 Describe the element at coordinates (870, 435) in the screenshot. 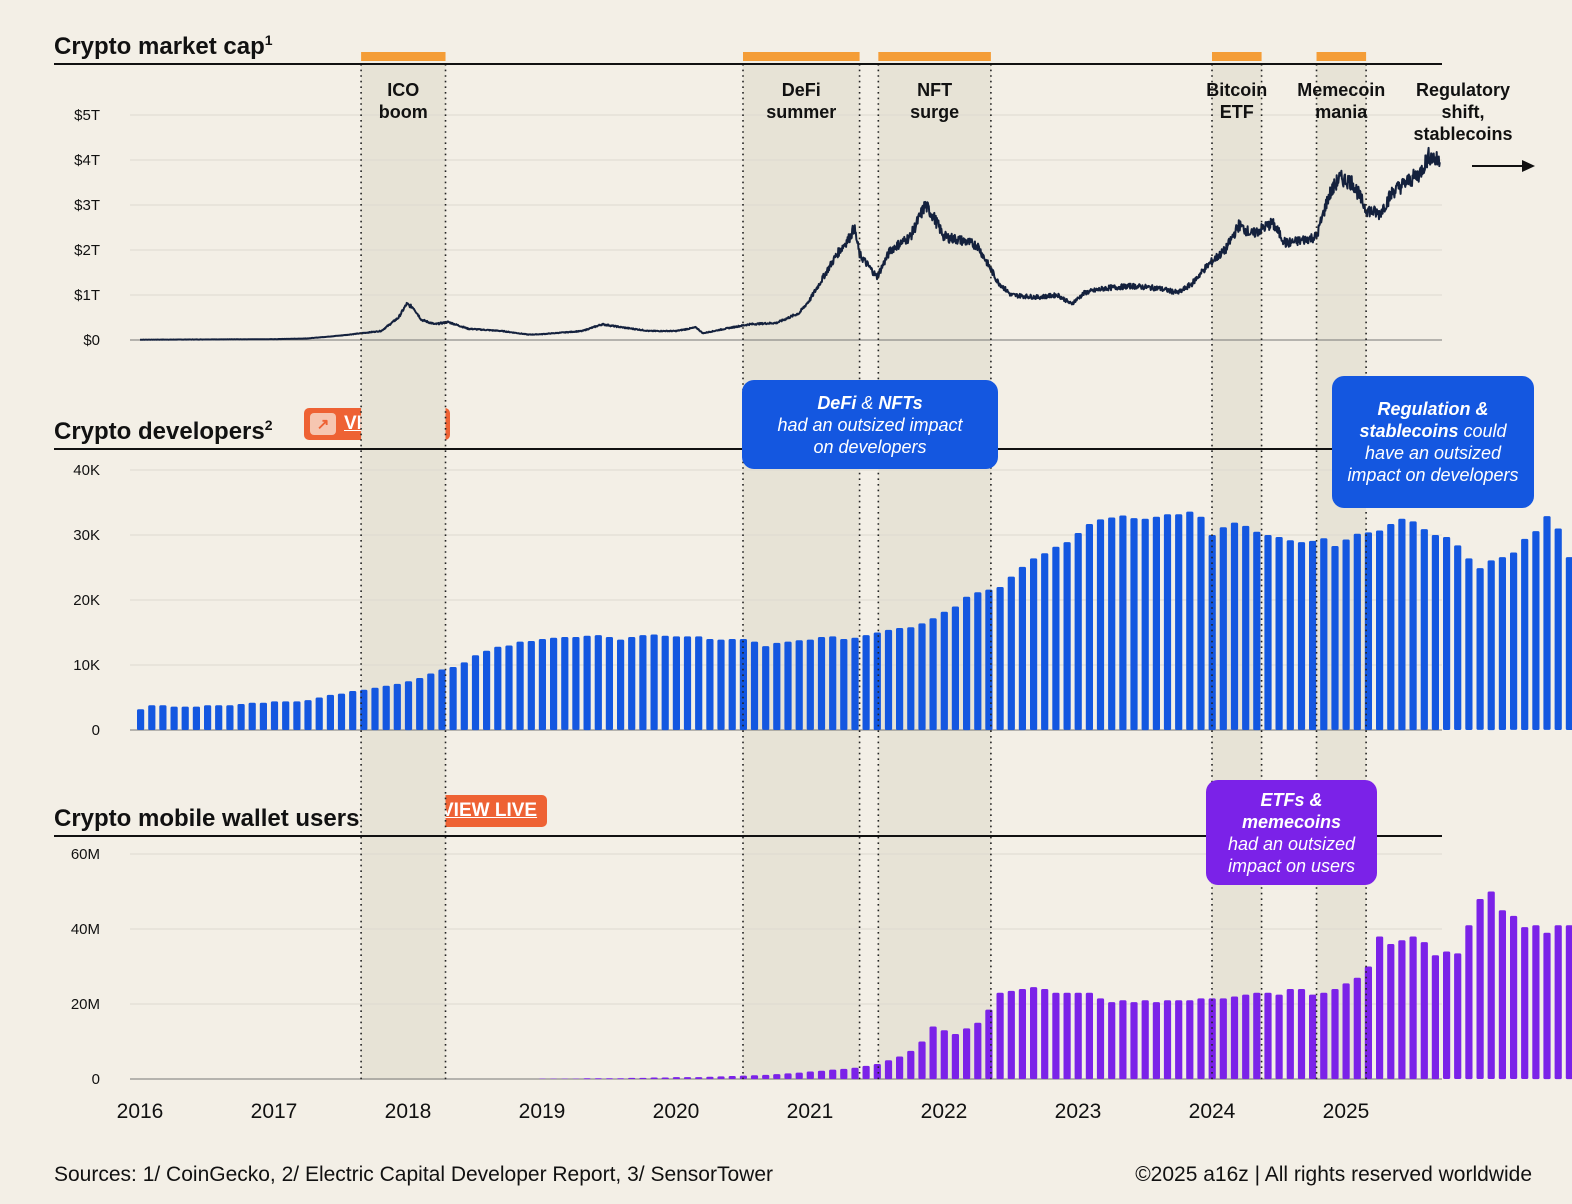

I see `defi-callout-text: had an outsized impact on developers` at that location.